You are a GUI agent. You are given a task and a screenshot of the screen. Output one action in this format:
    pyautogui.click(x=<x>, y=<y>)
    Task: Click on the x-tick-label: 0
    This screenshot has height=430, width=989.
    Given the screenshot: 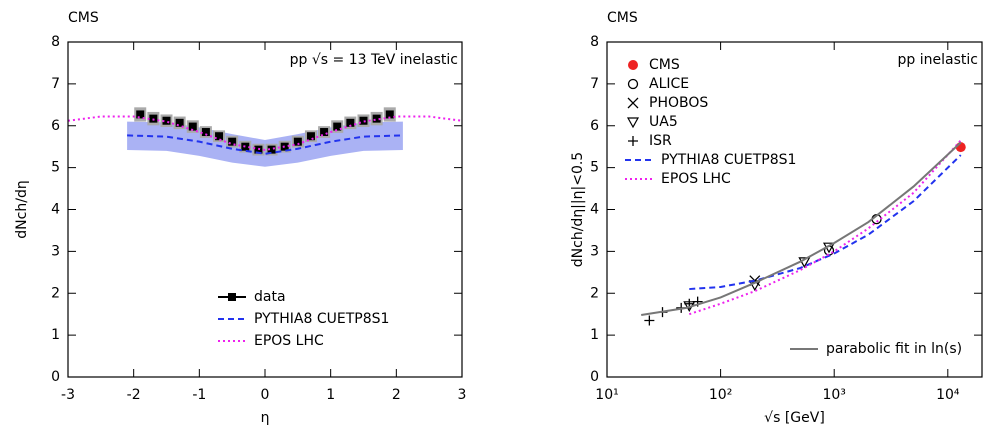 What is the action you would take?
    pyautogui.click(x=265, y=395)
    